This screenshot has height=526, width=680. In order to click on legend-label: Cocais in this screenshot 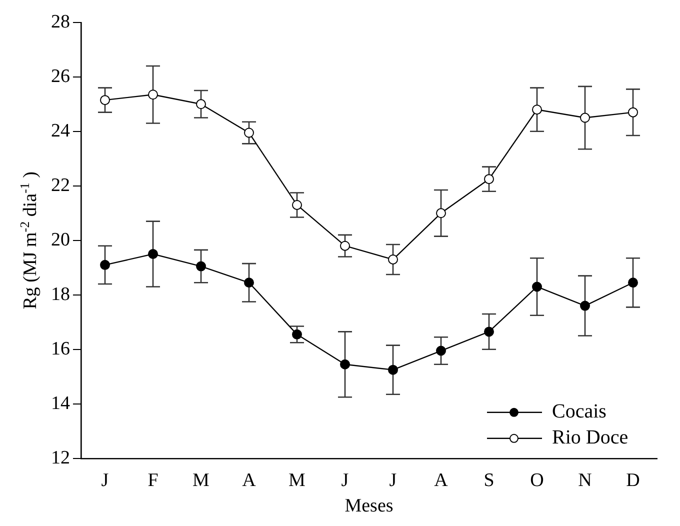, I will do `click(579, 411)`.